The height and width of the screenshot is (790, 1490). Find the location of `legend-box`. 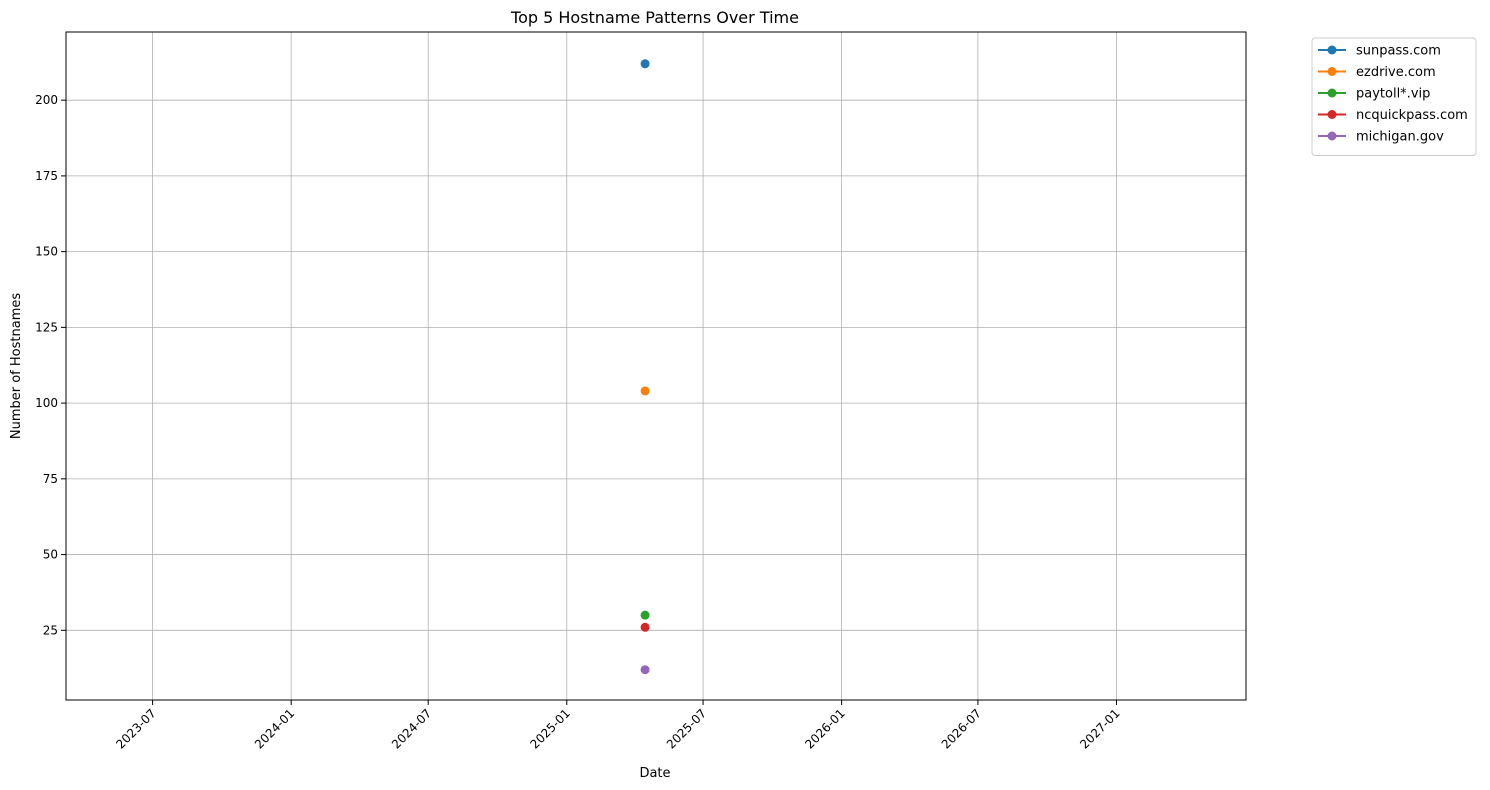

legend-box is located at coordinates (1394, 96).